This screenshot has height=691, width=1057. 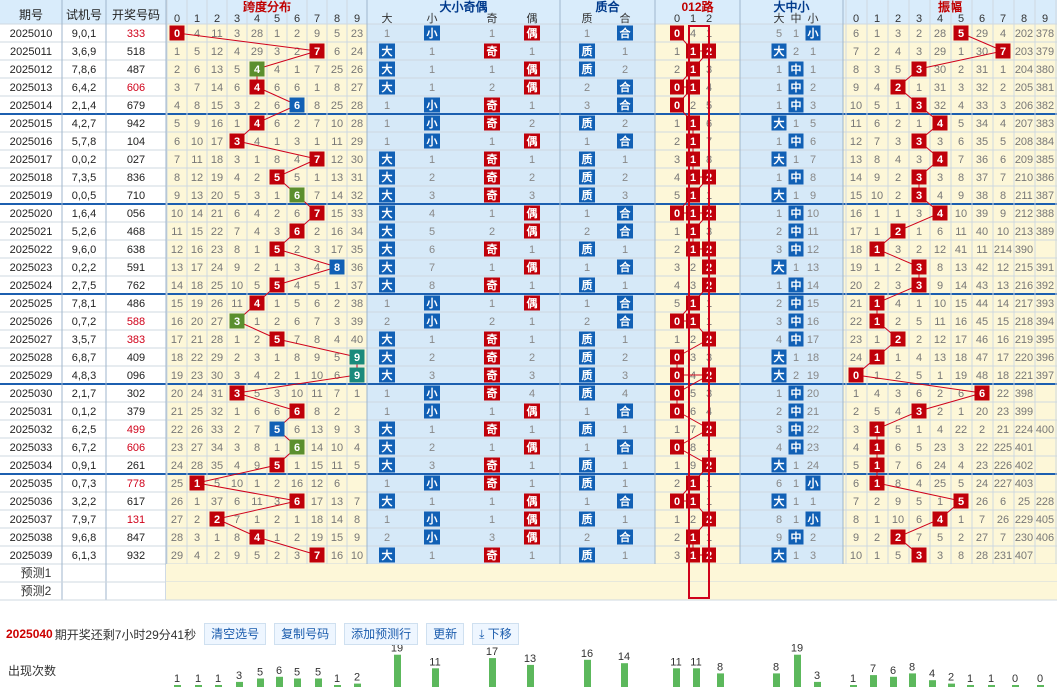 What do you see at coordinates (277, 268) in the screenshot?
I see `span-cell: 1` at bounding box center [277, 268].